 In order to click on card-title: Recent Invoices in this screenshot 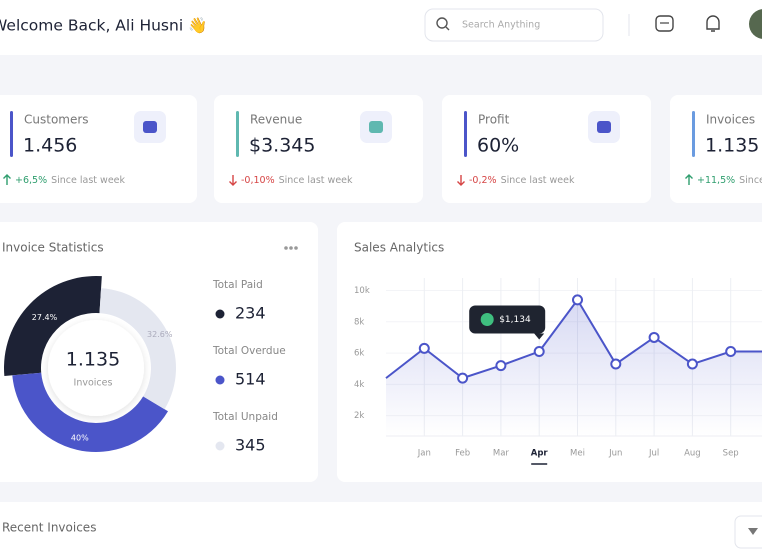, I will do `click(49, 528)`.